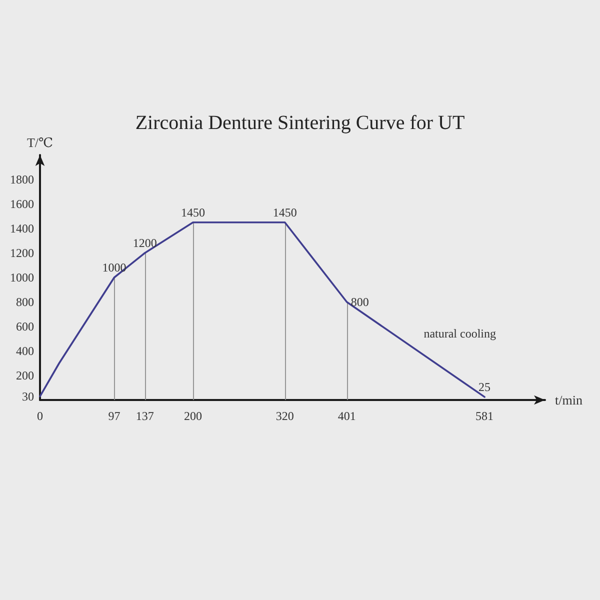  I want to click on y-axis-title: T/℃, so click(40, 142).